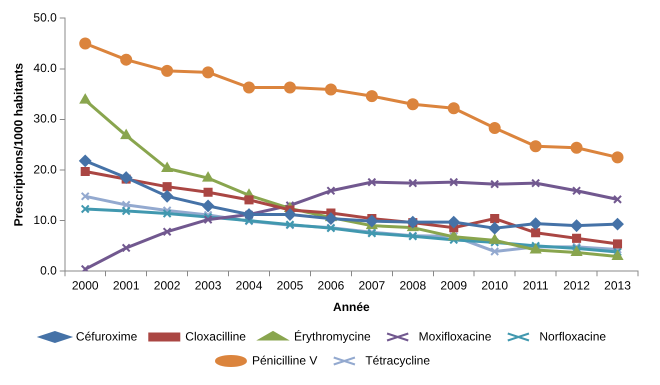 The width and height of the screenshot is (660, 385). What do you see at coordinates (290, 285) in the screenshot?
I see `x-tick-label: 2005` at bounding box center [290, 285].